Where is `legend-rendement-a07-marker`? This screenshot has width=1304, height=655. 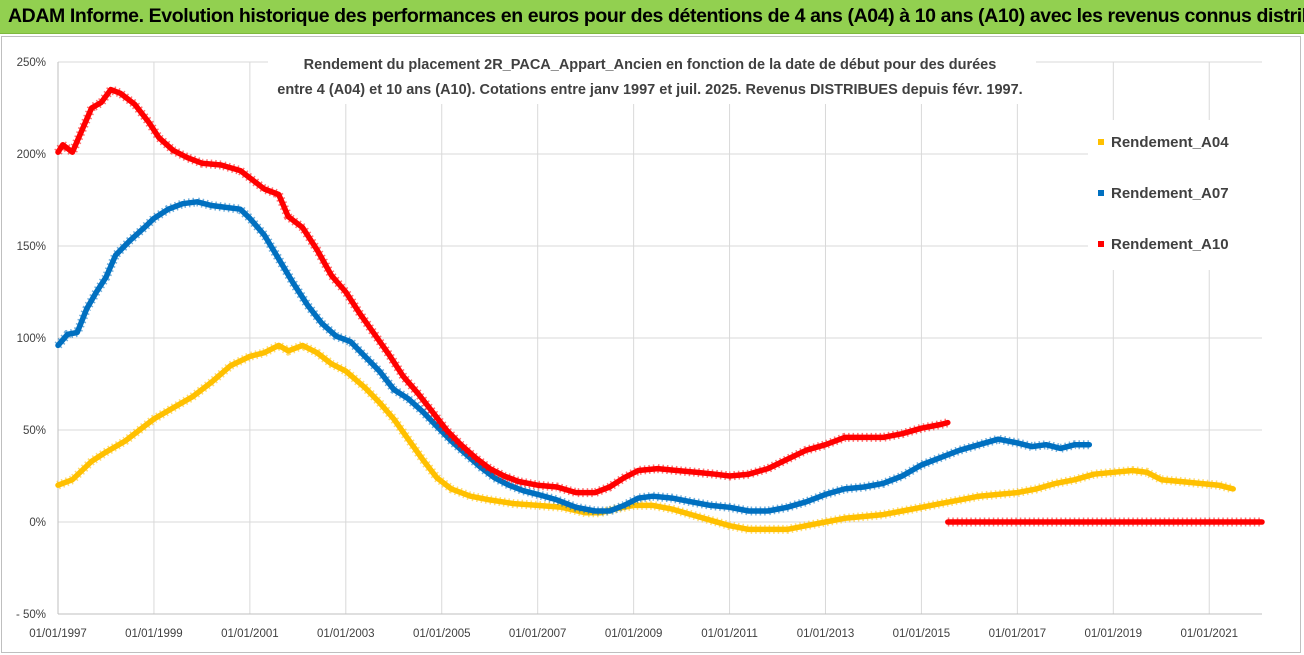 legend-rendement-a07-marker is located at coordinates (1101, 193).